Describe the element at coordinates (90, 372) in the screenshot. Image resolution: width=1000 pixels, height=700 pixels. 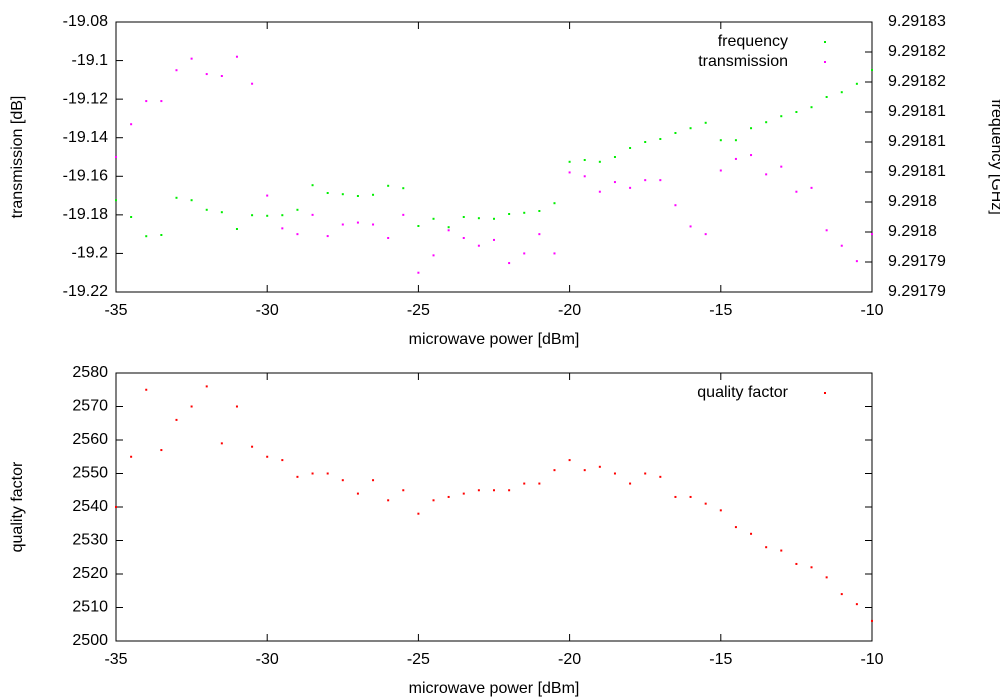
I see `y-tick-label: 2580` at that location.